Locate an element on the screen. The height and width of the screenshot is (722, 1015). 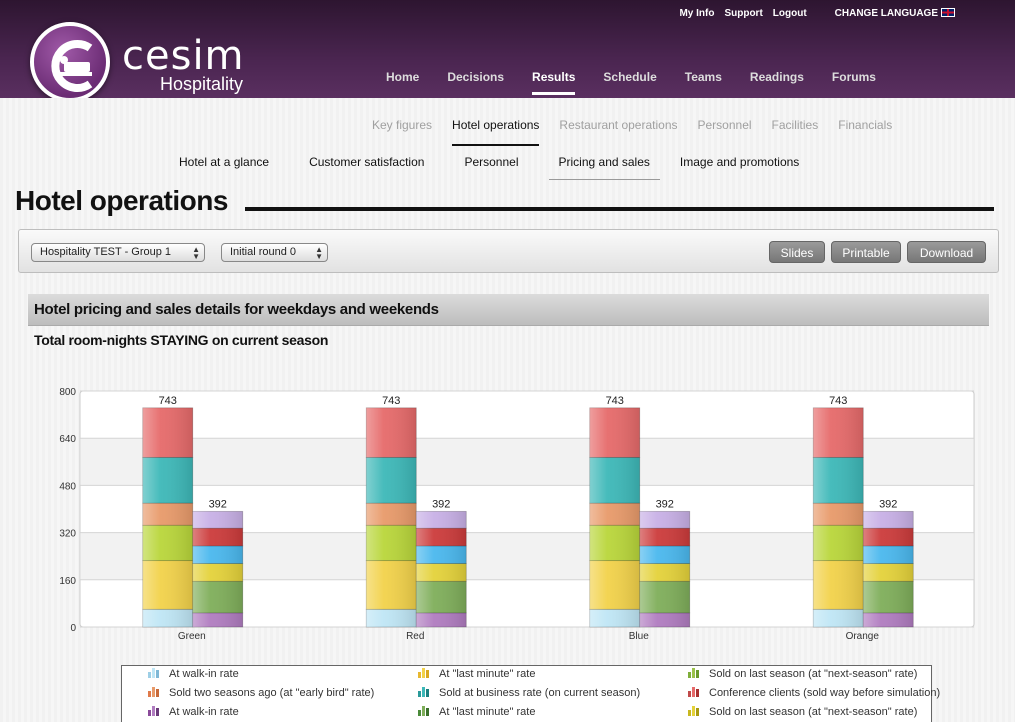
select-arrows-icon: ▲ ▼ is located at coordinates (196, 253).